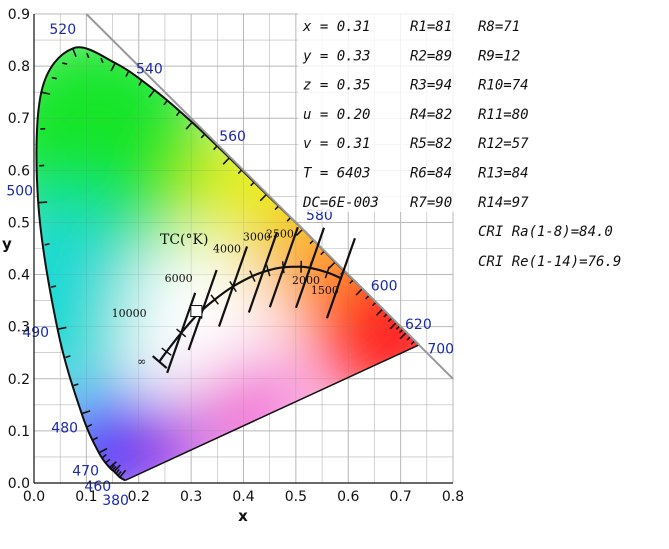 The image size is (669, 549). I want to click on cri-value: R11=80, so click(503, 115).